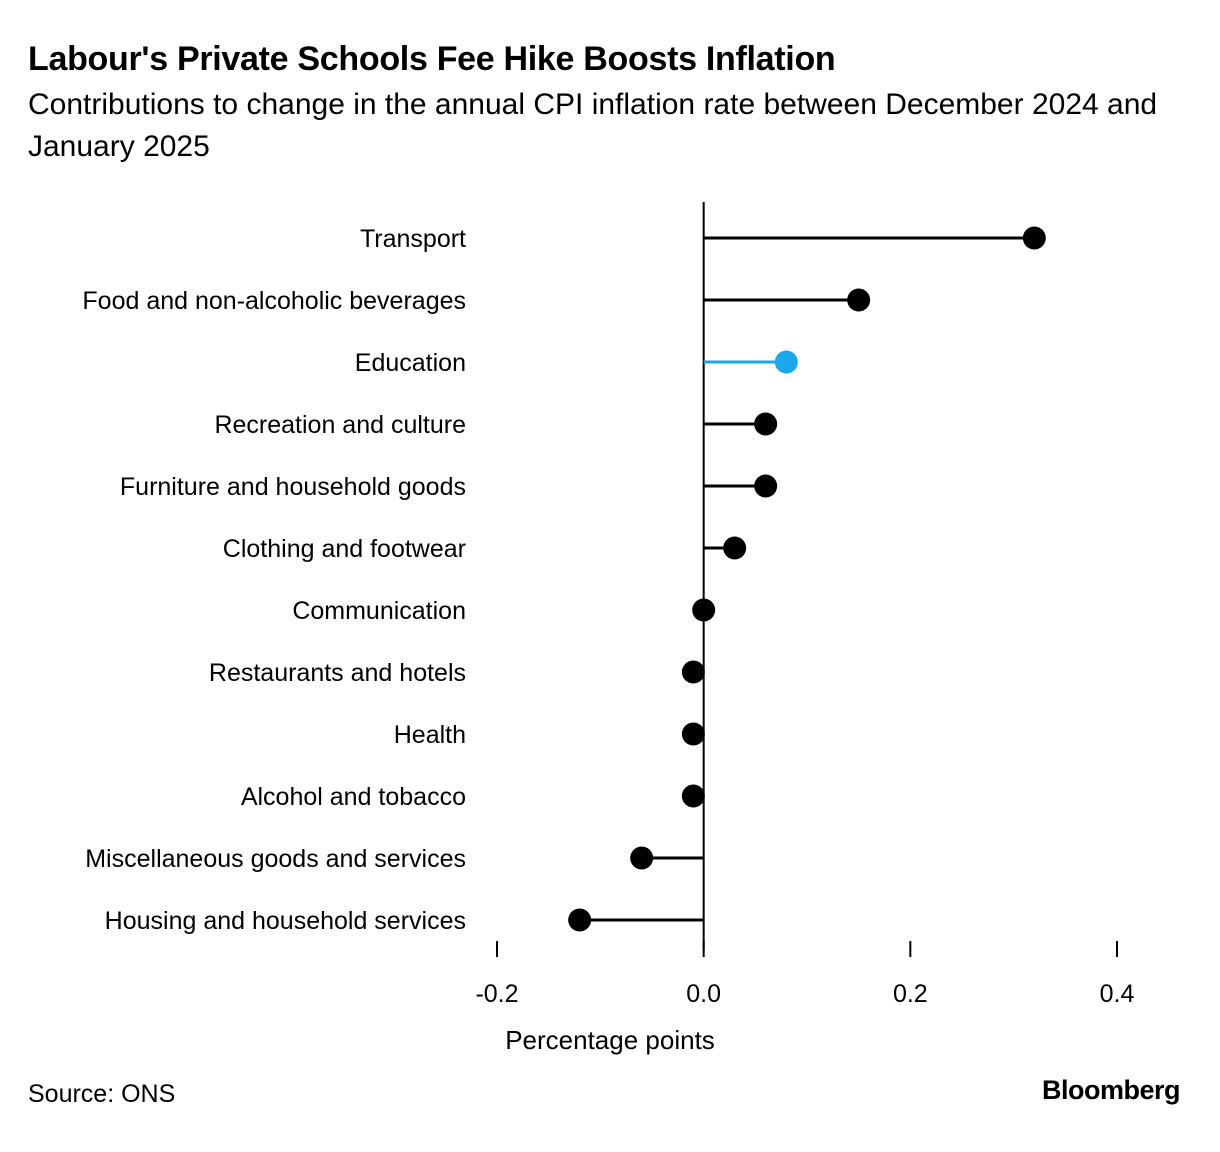 The image size is (1220, 1152). What do you see at coordinates (1117, 994) in the screenshot?
I see `x-tick-label: 0.4` at bounding box center [1117, 994].